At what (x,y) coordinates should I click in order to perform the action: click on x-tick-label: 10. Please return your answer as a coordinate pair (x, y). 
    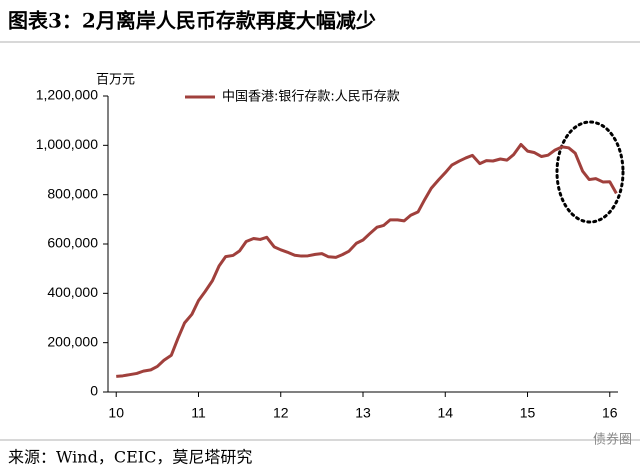
    Looking at the image, I should click on (116, 413).